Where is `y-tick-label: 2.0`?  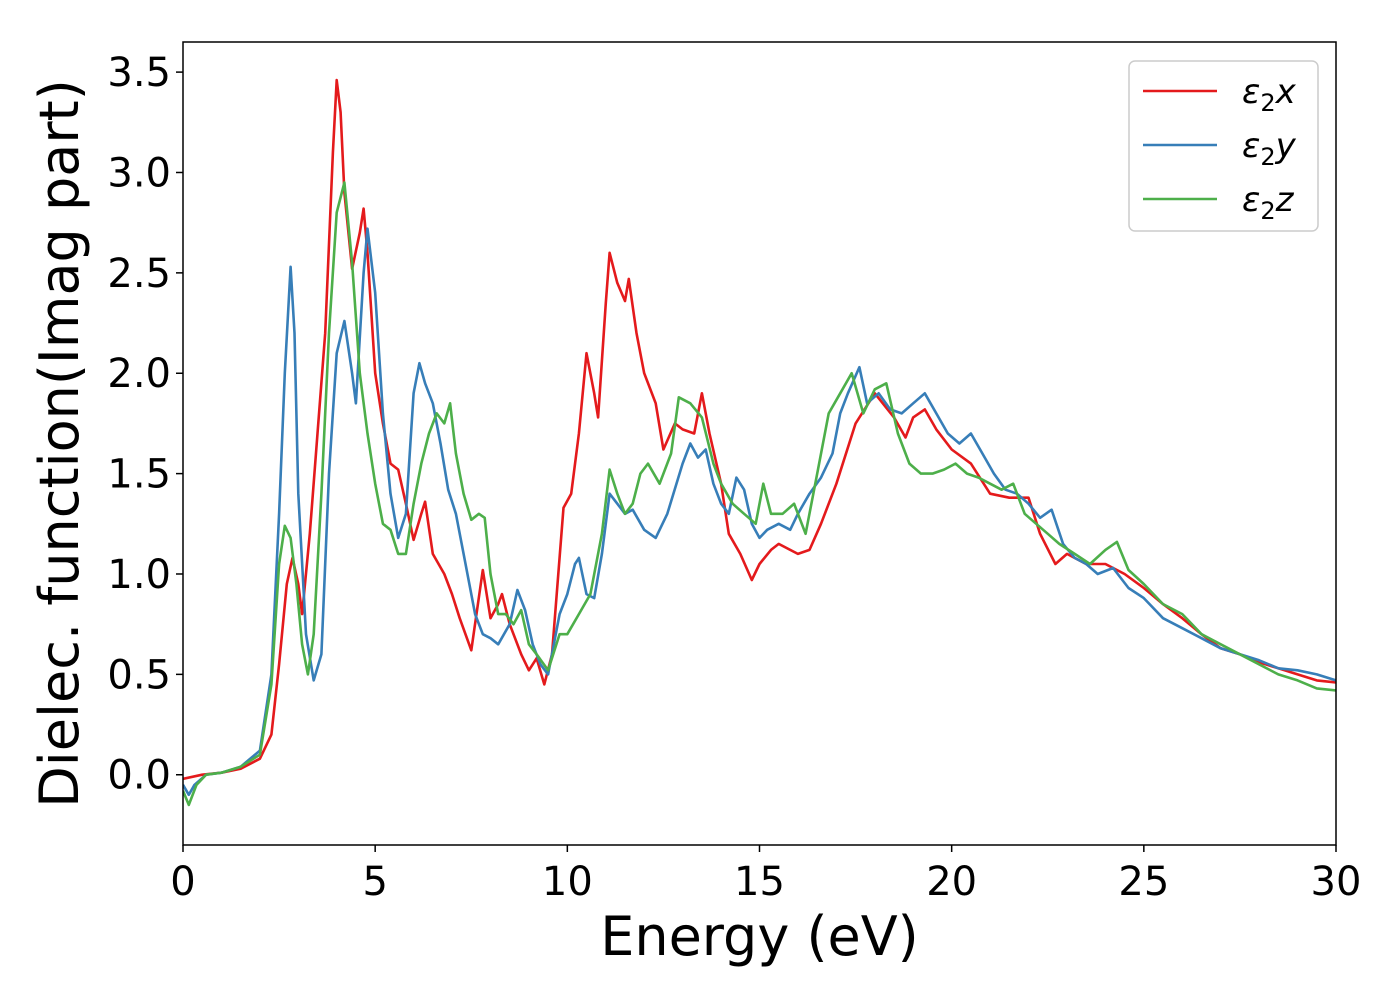 y-tick-label: 2.0 is located at coordinates (139, 374).